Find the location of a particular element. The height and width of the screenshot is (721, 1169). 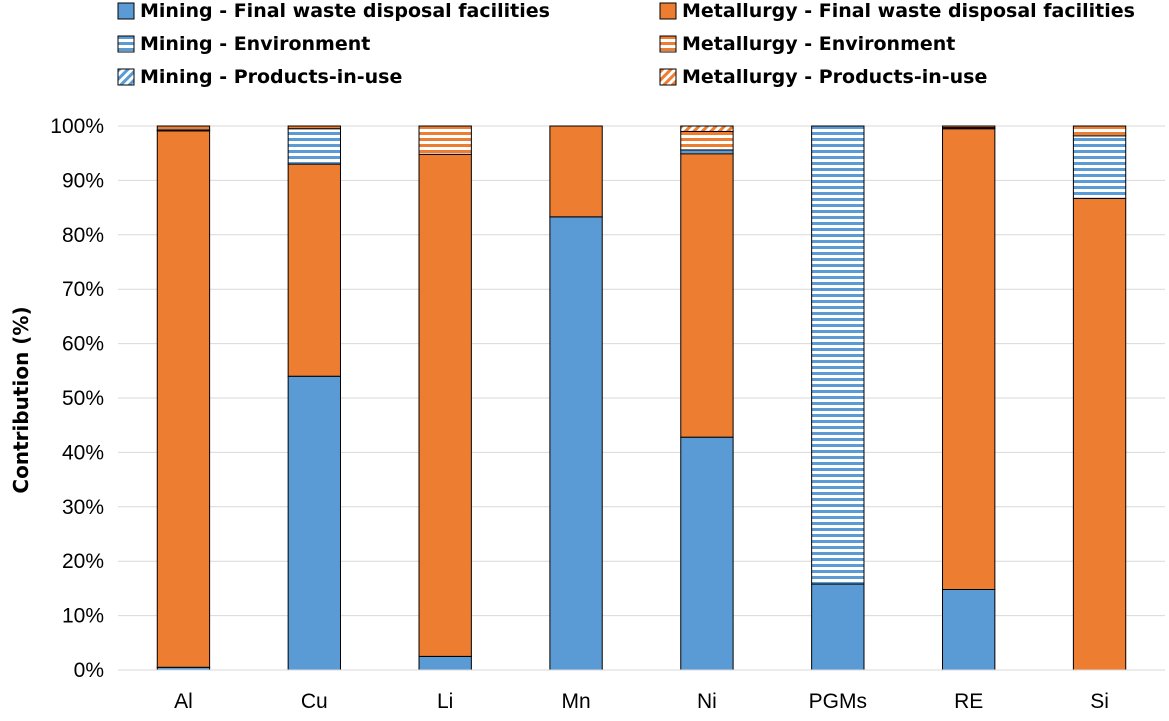

x-tick-label: Si is located at coordinates (1099, 701).